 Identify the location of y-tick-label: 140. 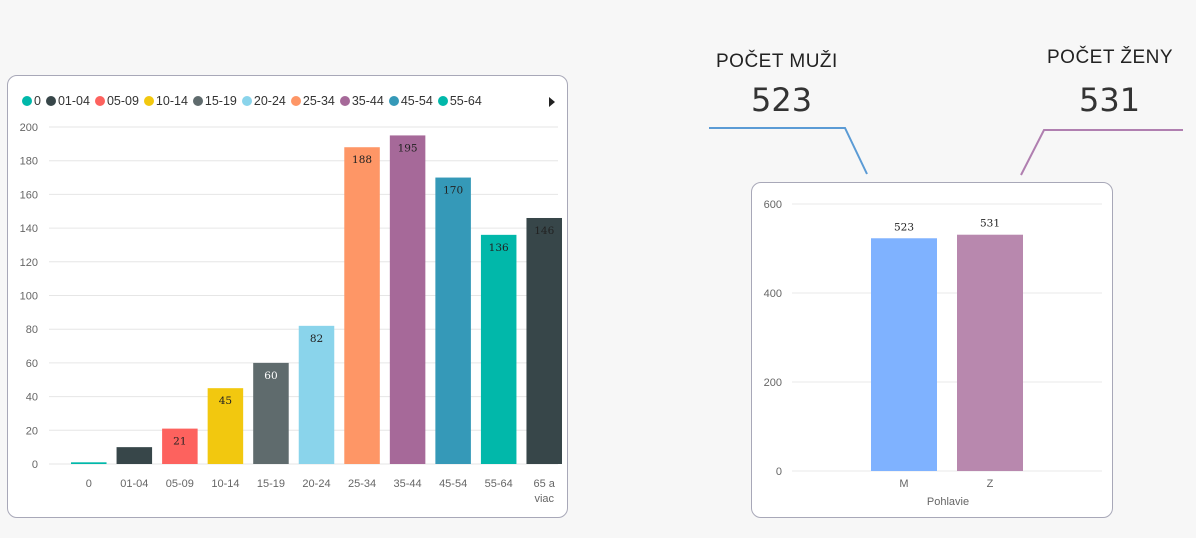
(29, 229).